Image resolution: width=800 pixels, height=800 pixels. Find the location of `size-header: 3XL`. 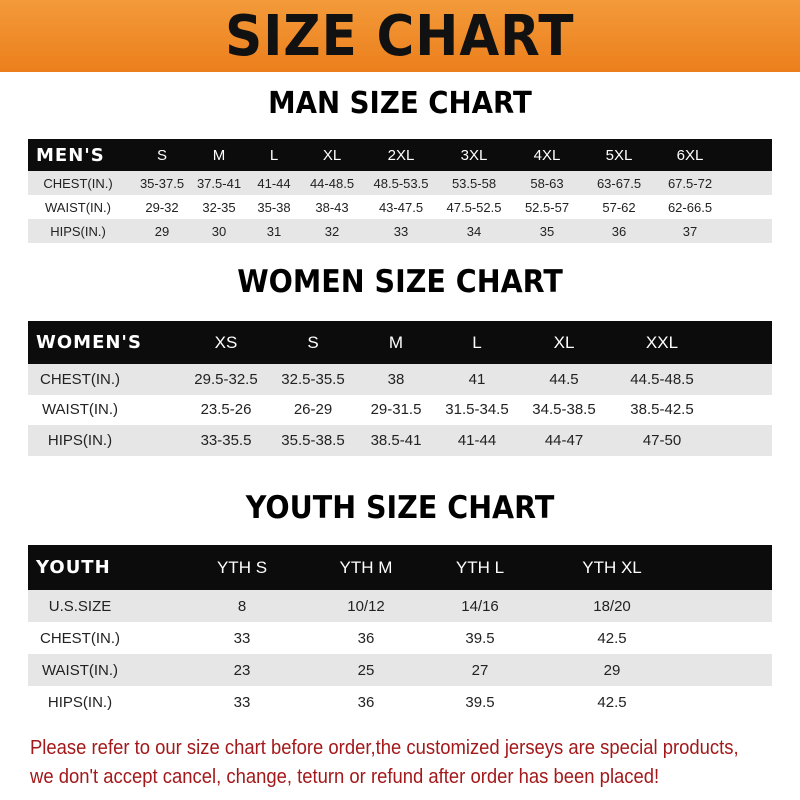

size-header: 3XL is located at coordinates (474, 155).